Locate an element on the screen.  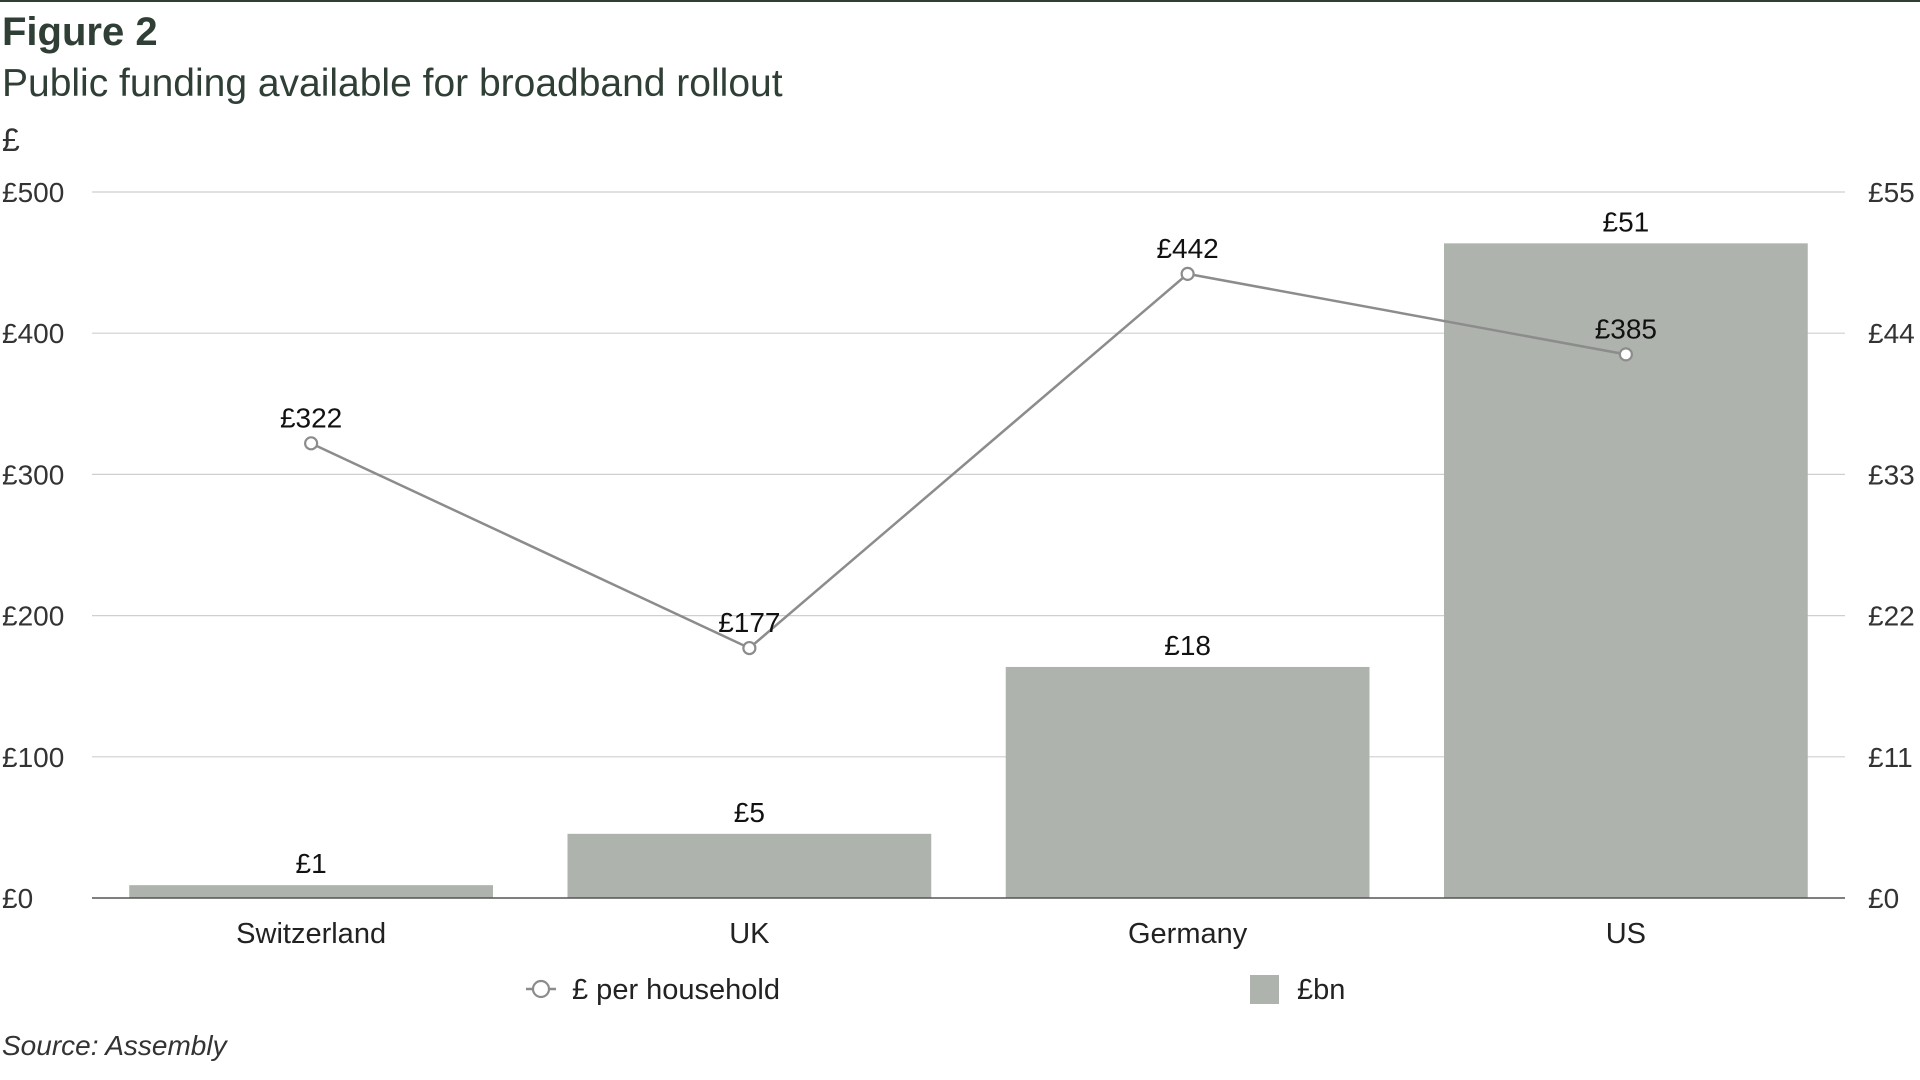
bar-data-label: £1 is located at coordinates (311, 863).